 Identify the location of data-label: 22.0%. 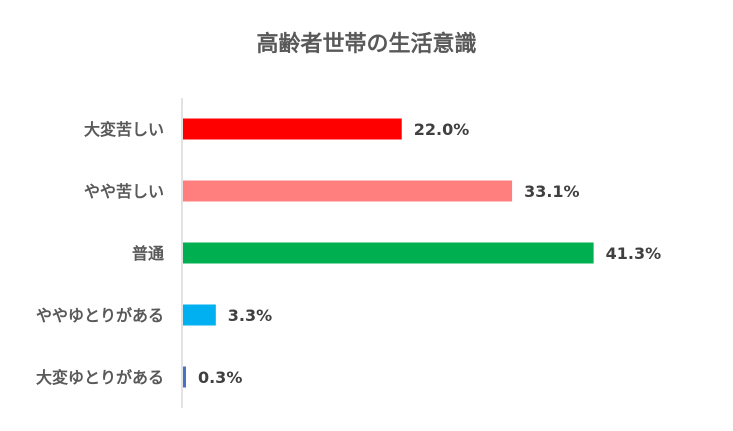
(442, 129).